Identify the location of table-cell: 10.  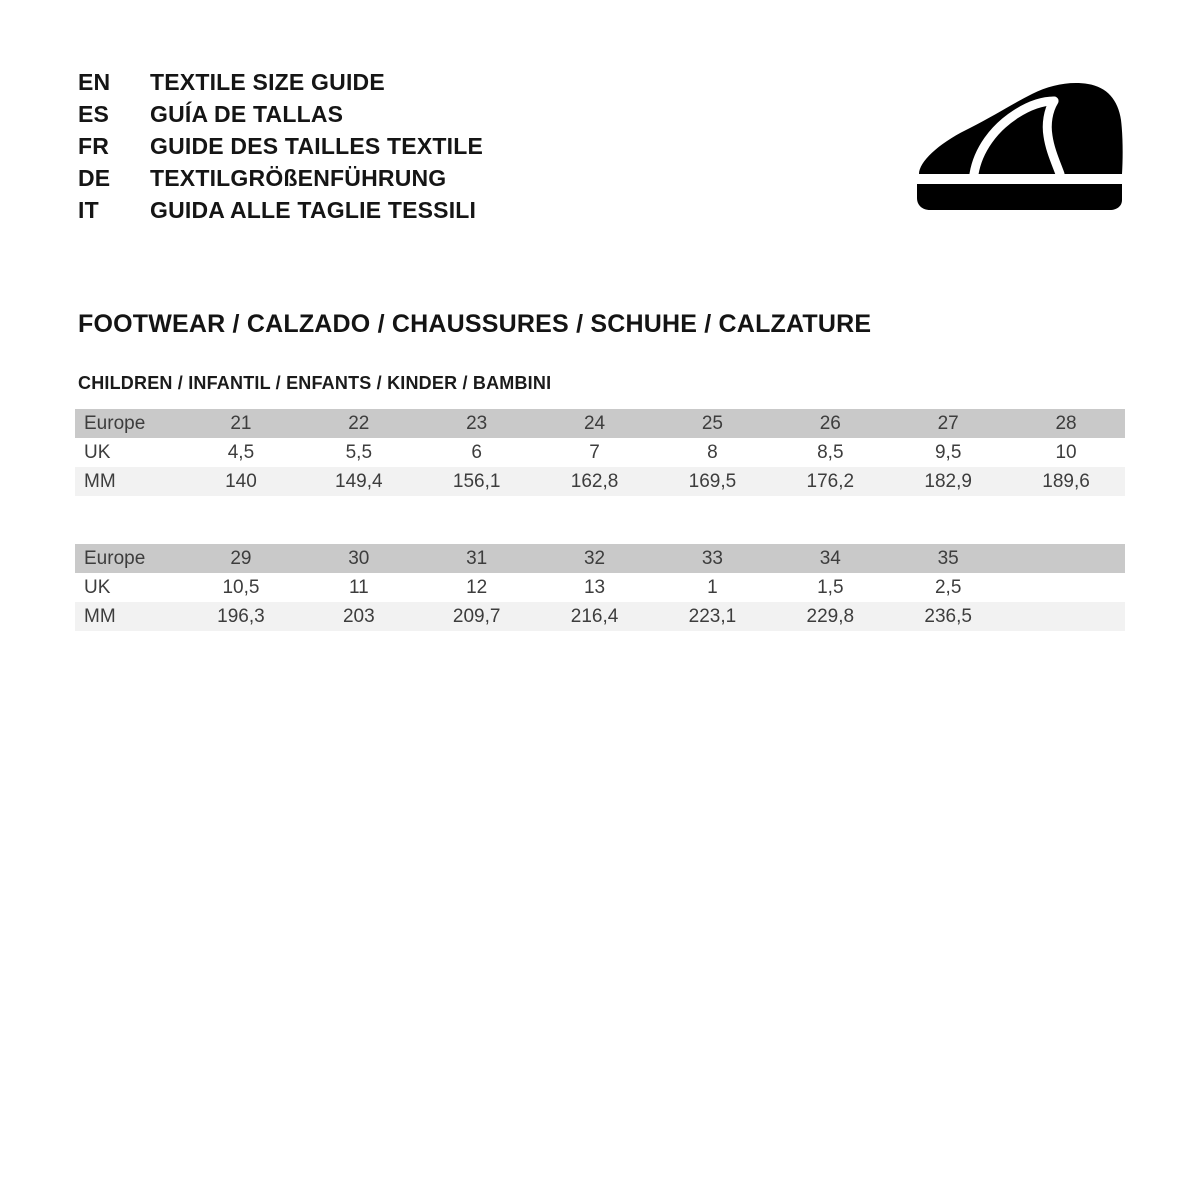
(1066, 452).